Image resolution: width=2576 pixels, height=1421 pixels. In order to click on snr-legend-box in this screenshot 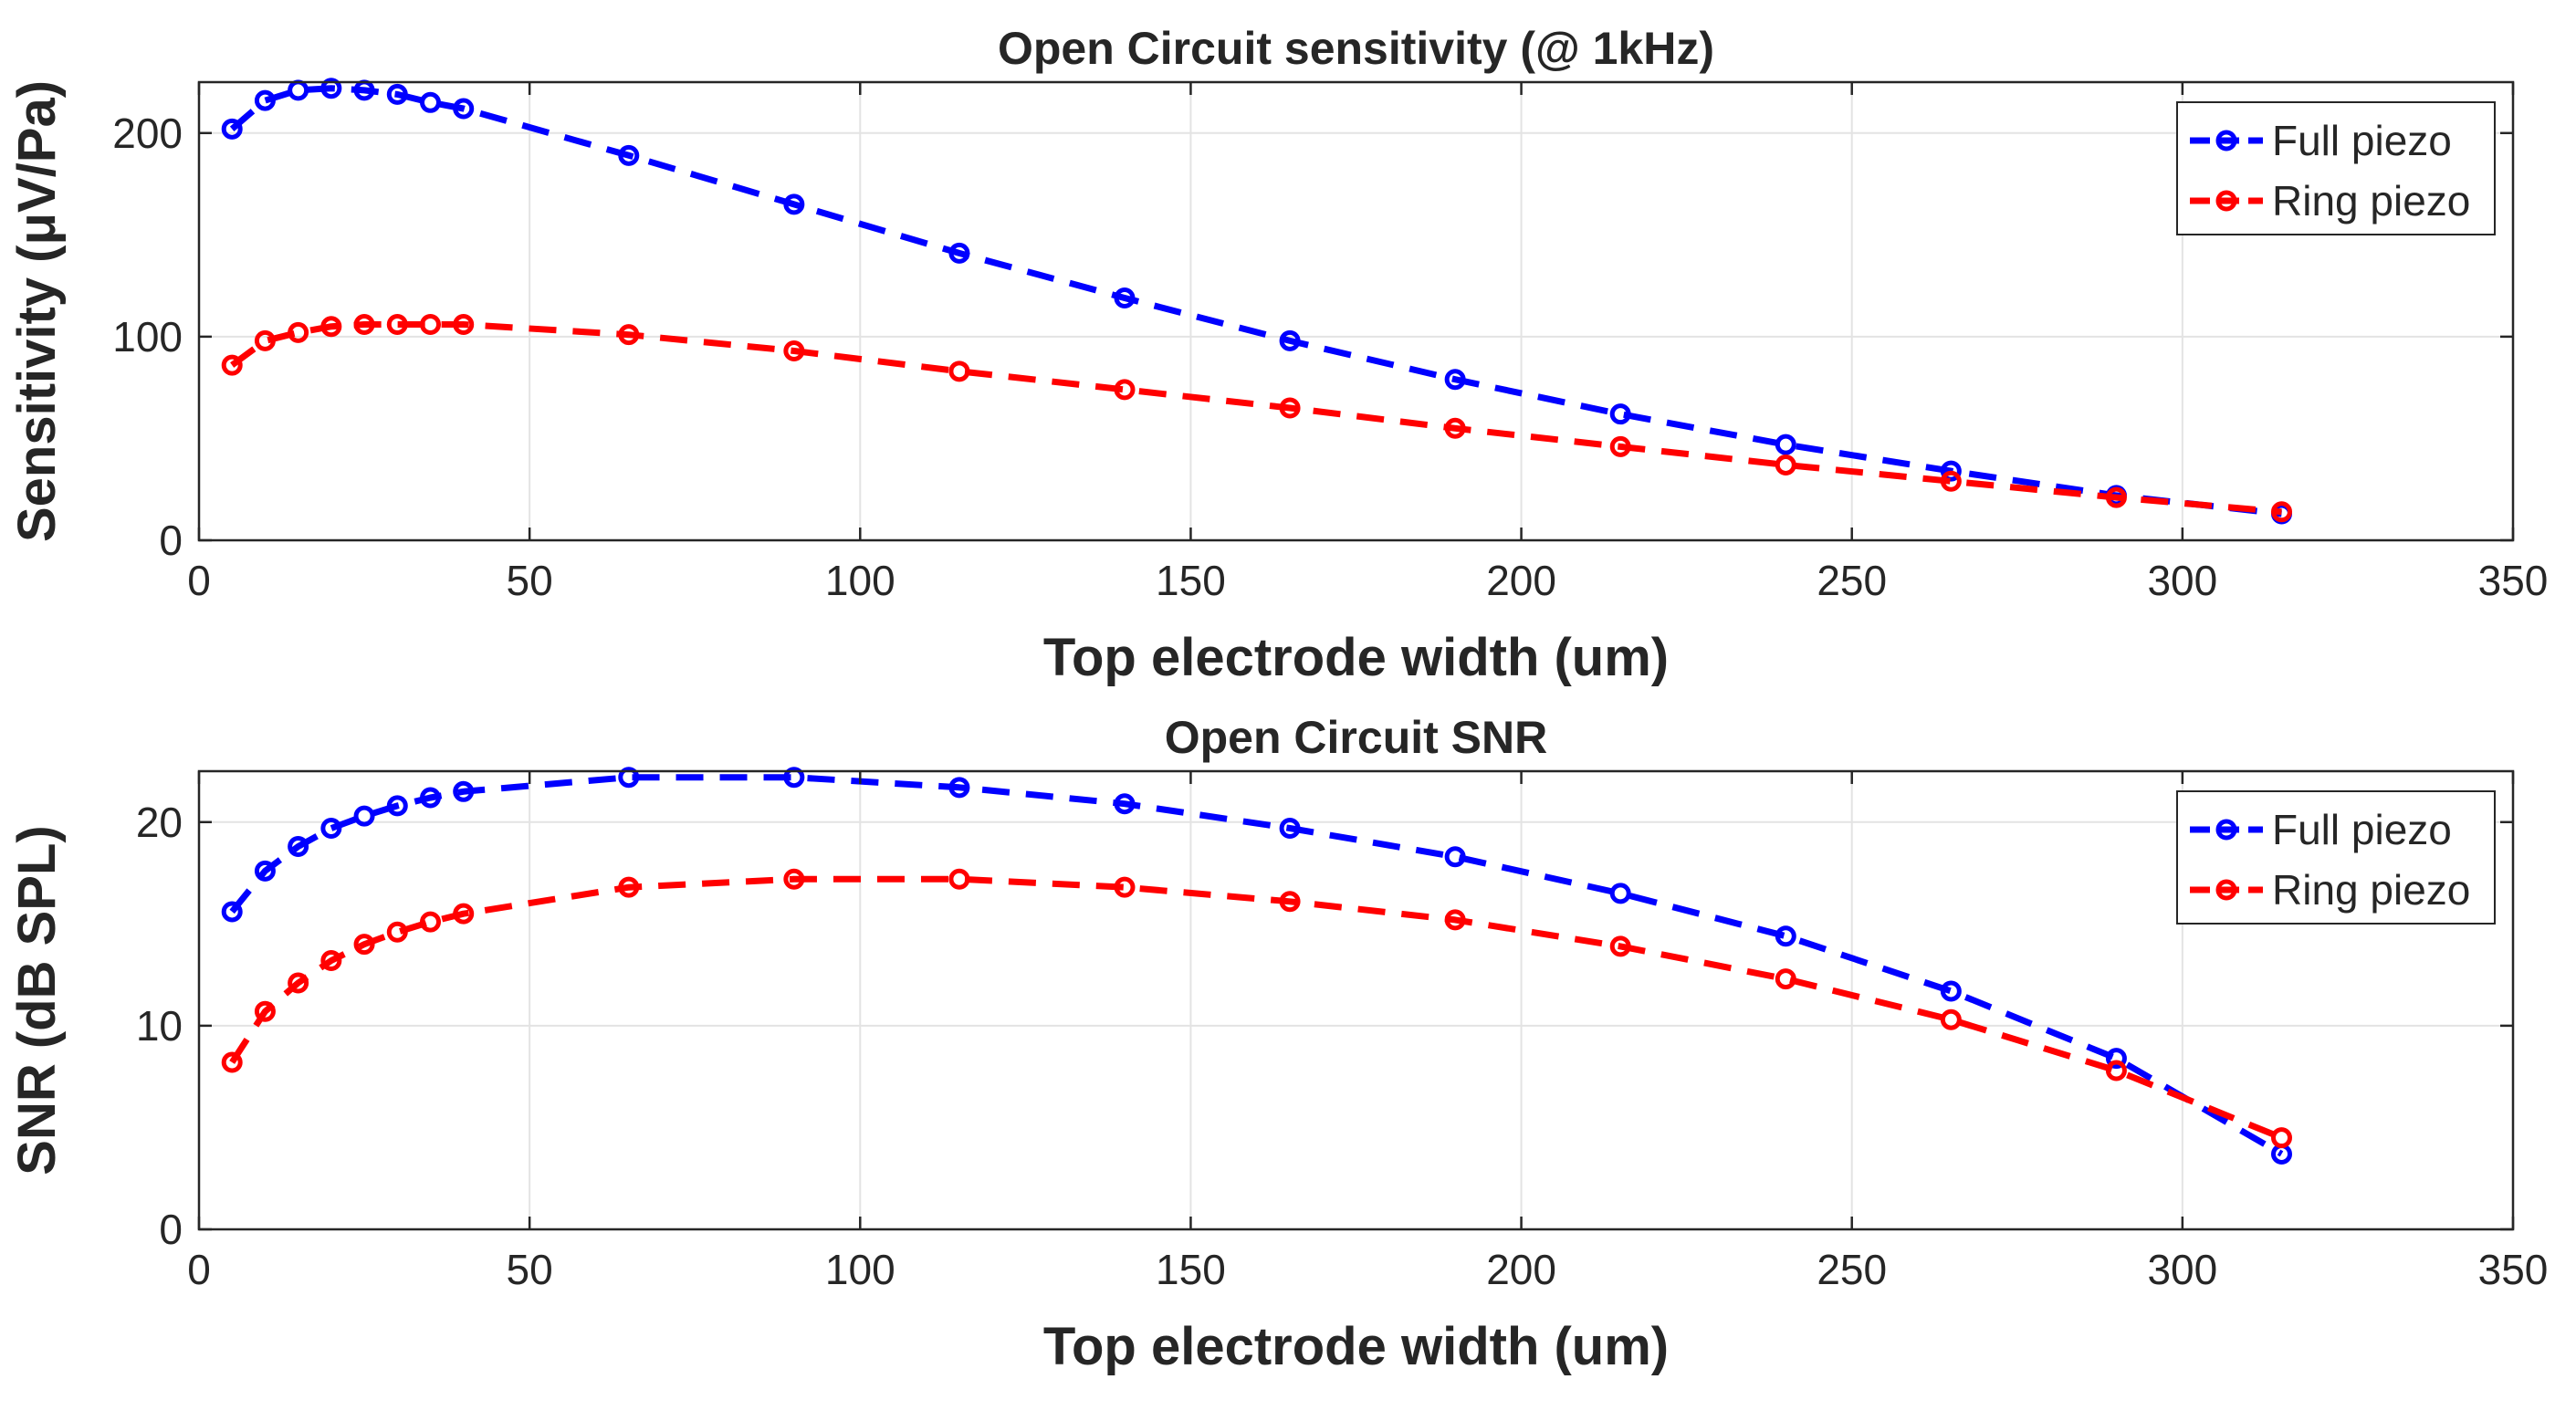, I will do `click(2336, 857)`.